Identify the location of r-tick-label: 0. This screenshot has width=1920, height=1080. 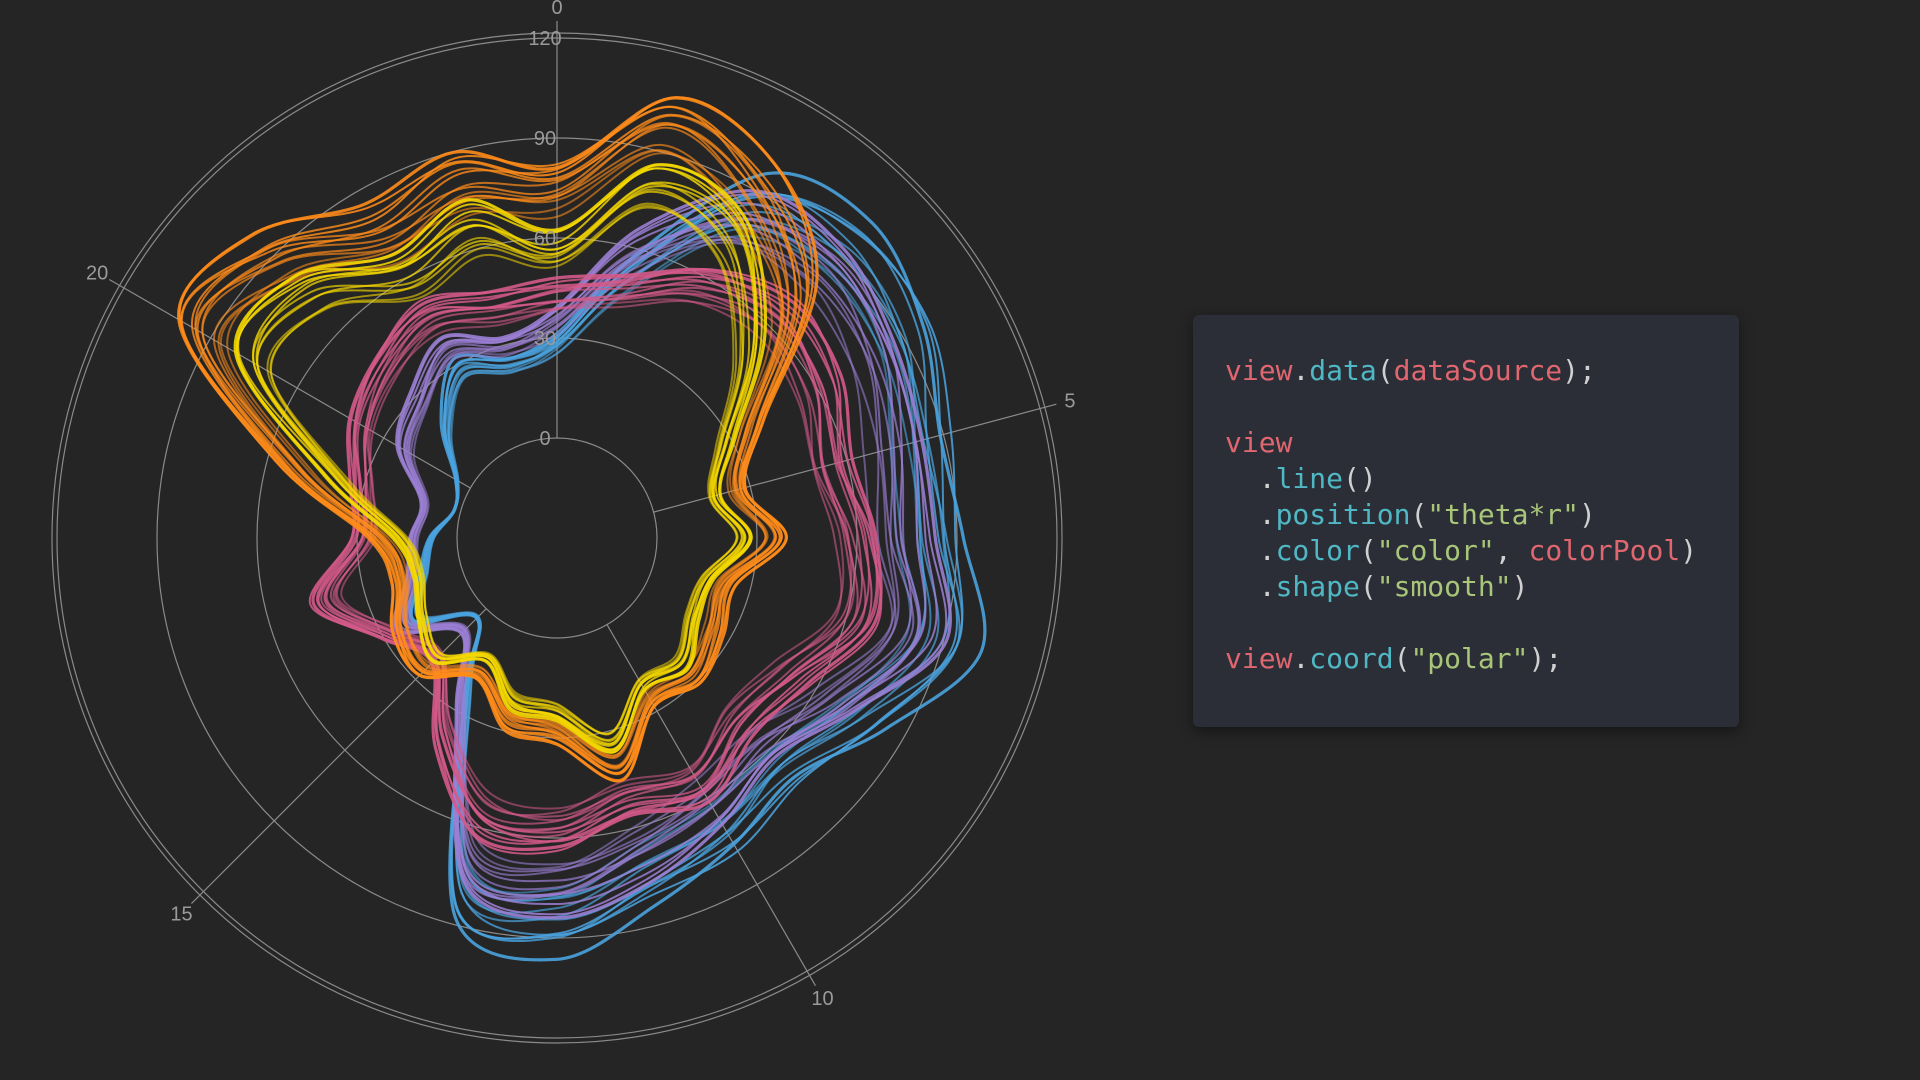
(544, 439).